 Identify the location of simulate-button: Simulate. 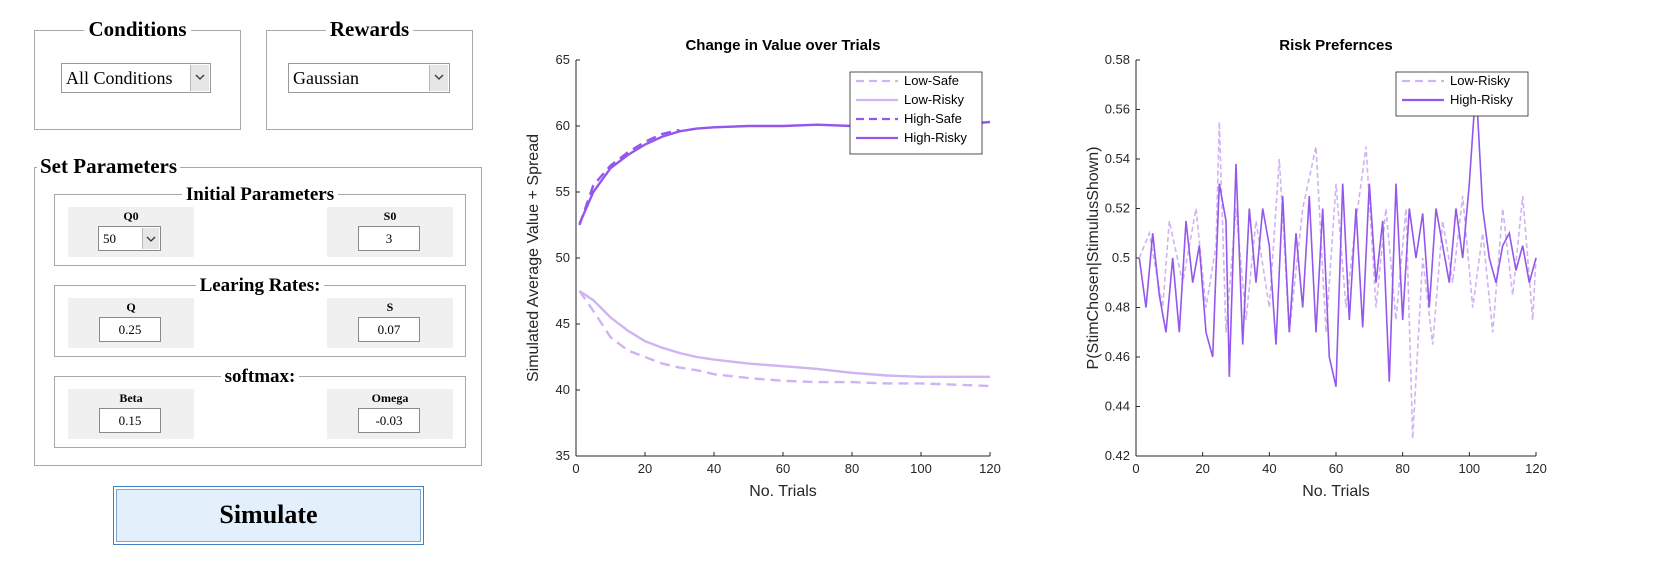
(268, 515).